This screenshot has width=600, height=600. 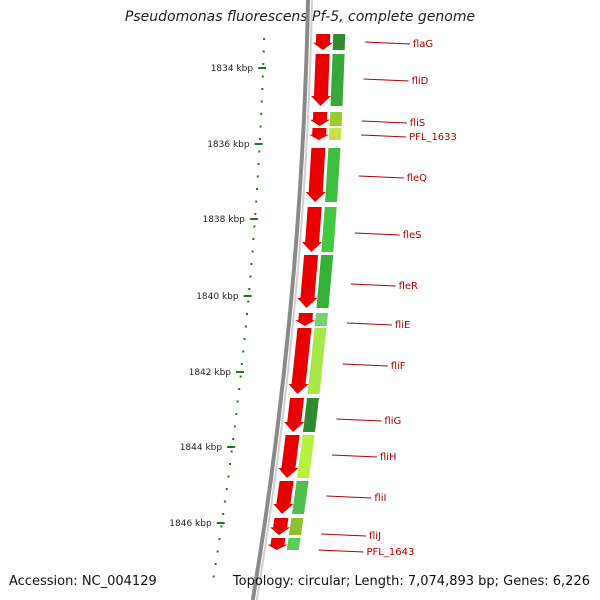 What do you see at coordinates (417, 123) in the screenshot?
I see `gene-label: fliS` at bounding box center [417, 123].